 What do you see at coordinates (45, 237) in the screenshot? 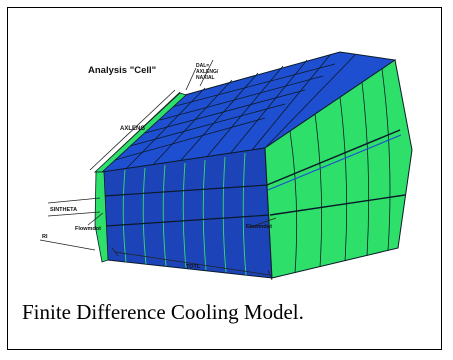
I see `ri-label: RI` at bounding box center [45, 237].